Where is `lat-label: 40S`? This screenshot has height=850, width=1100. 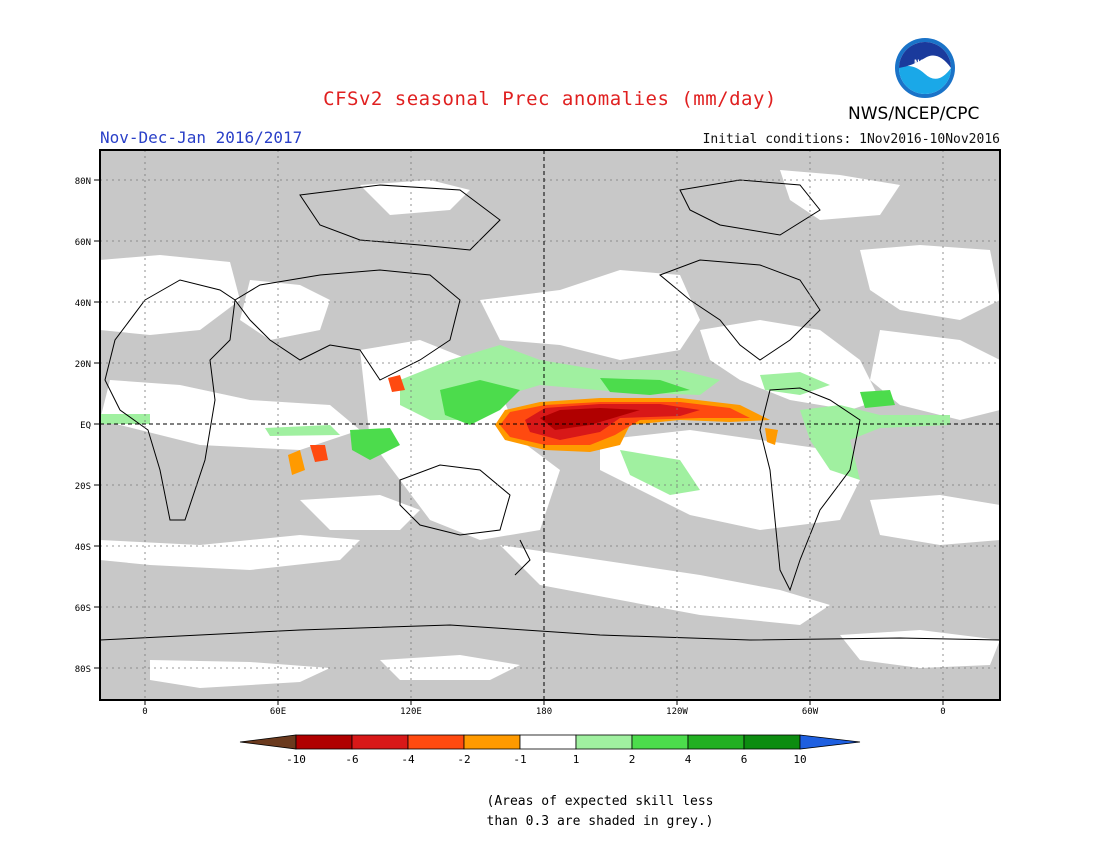 lat-label: 40S is located at coordinates (83, 548).